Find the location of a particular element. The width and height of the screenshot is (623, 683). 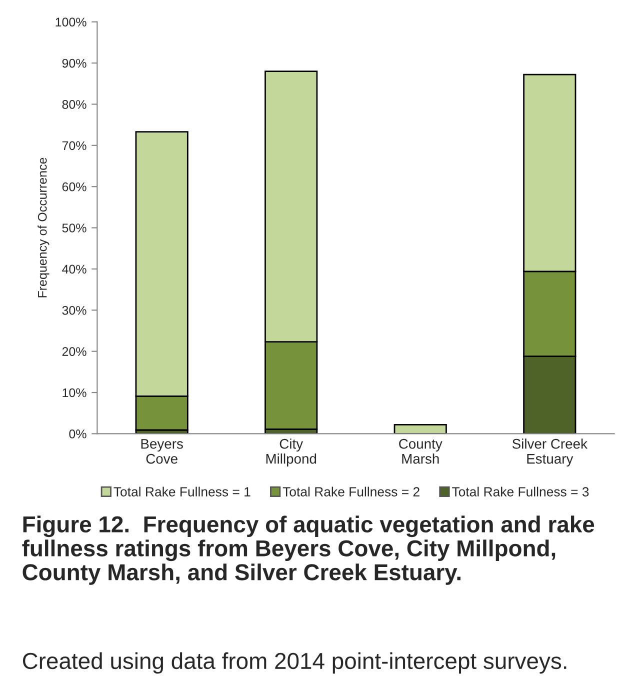

y-tick-label: 0% is located at coordinates (77, 434).